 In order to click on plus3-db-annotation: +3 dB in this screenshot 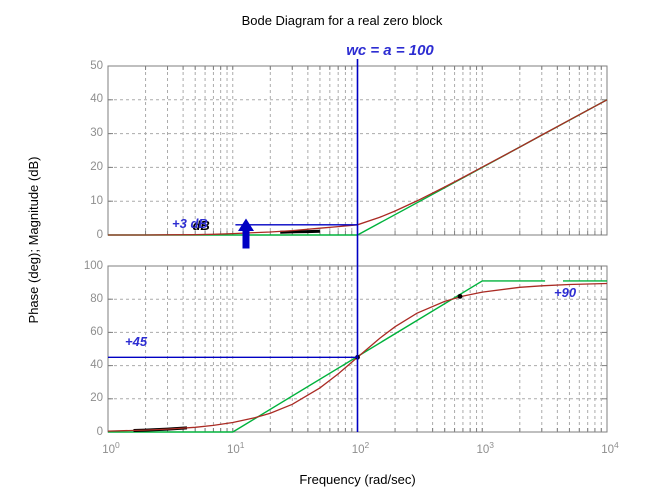, I will do `click(190, 223)`.